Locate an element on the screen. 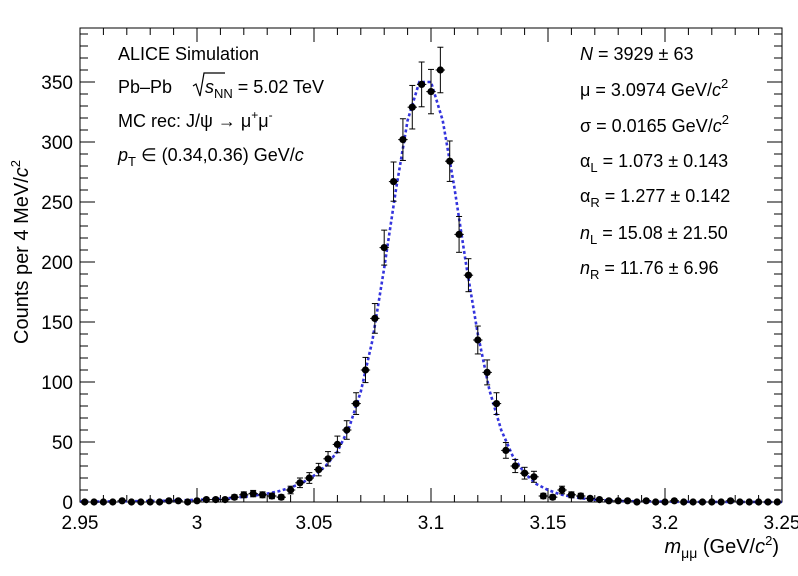  x-tick-label: 3.25 is located at coordinates (781, 523).